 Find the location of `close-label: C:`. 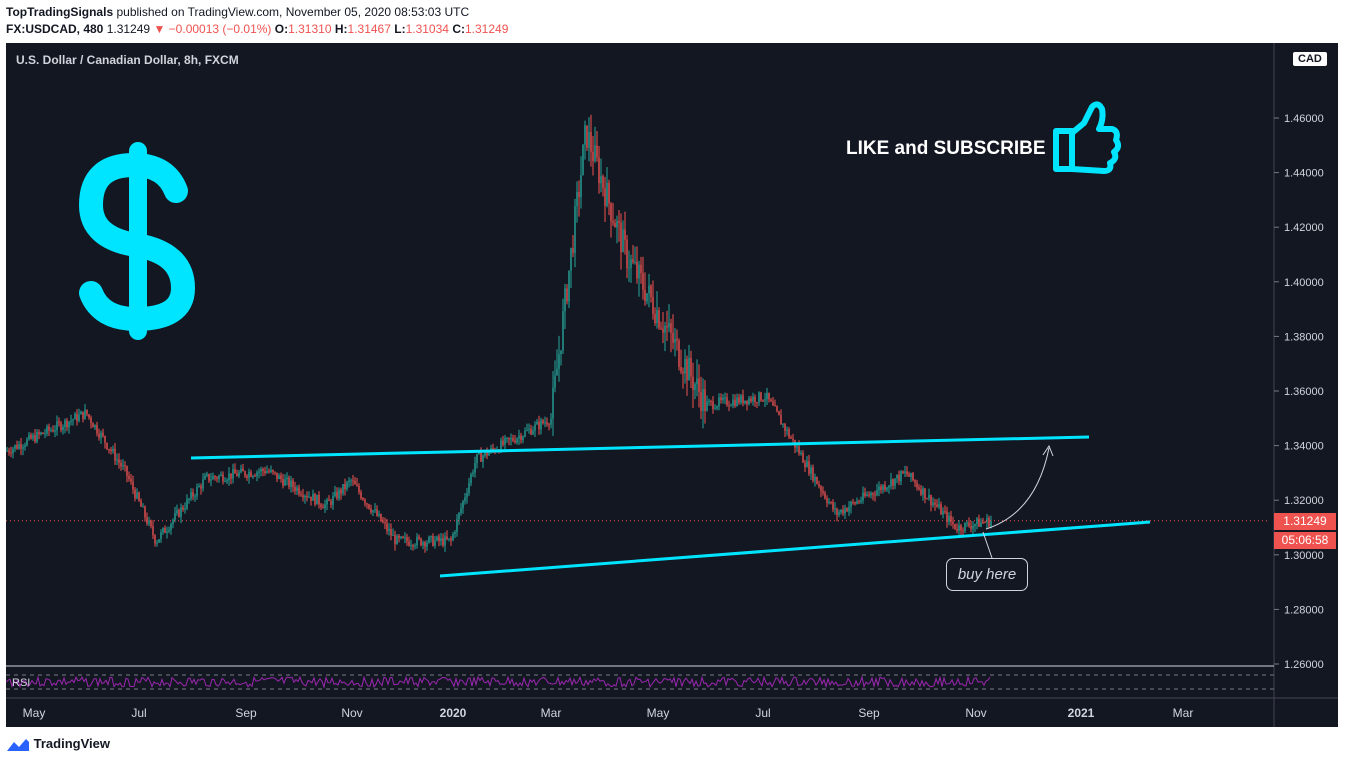

close-label: C: is located at coordinates (458, 29).